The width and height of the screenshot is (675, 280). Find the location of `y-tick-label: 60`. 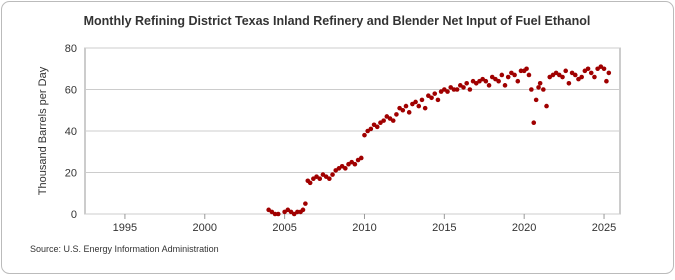

y-tick-label: 60 is located at coordinates (71, 91).